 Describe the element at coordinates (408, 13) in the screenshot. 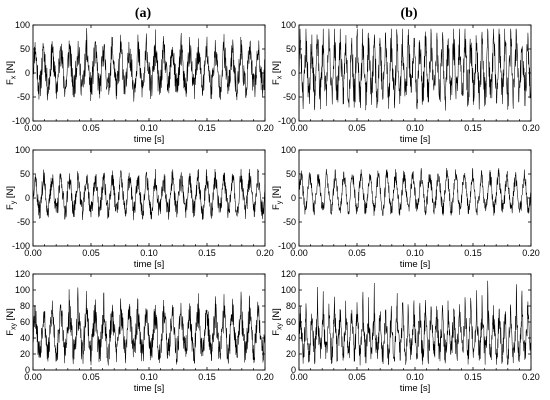

I see `column-title-b: (b)` at that location.